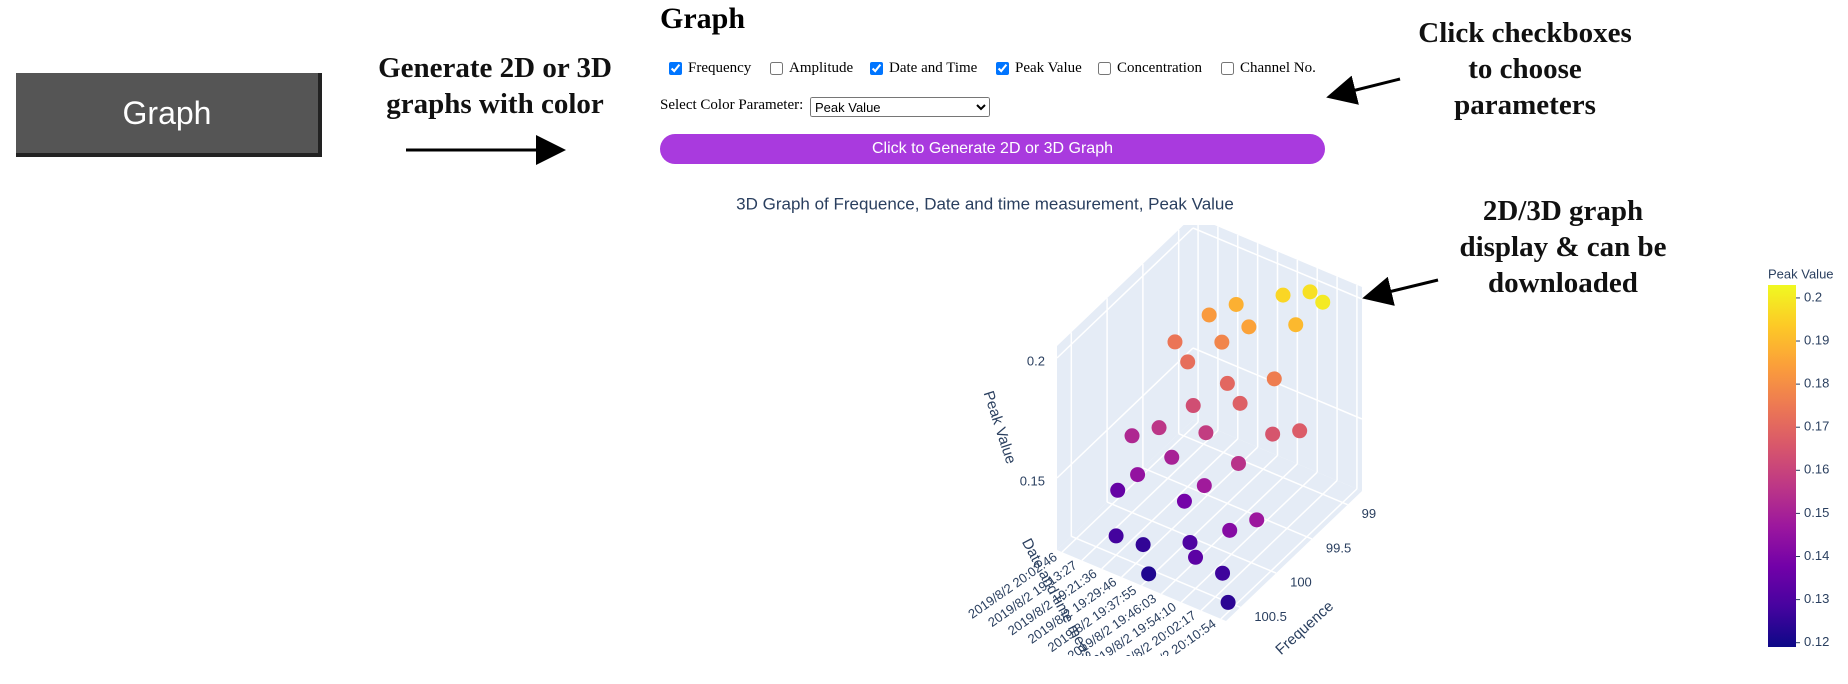  What do you see at coordinates (1270, 616) in the screenshot?
I see `x-tick-label: 100.5` at bounding box center [1270, 616].